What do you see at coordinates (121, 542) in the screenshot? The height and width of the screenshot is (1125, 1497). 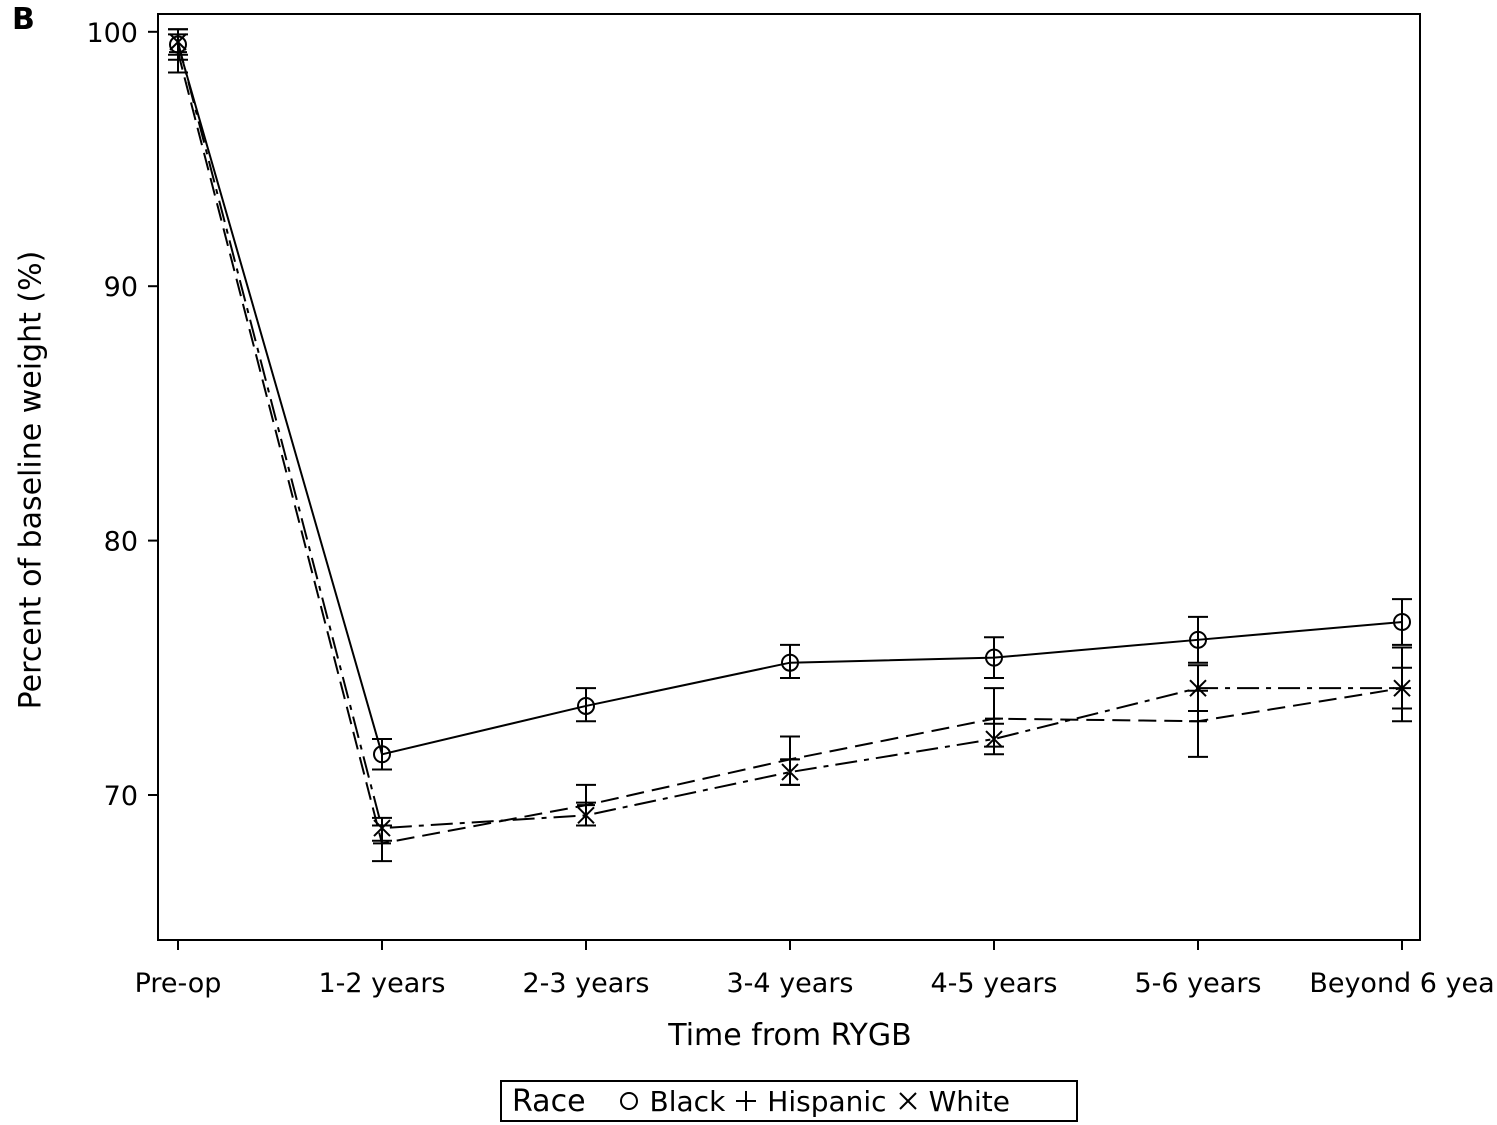 I see `y-tick-label: 80` at bounding box center [121, 542].